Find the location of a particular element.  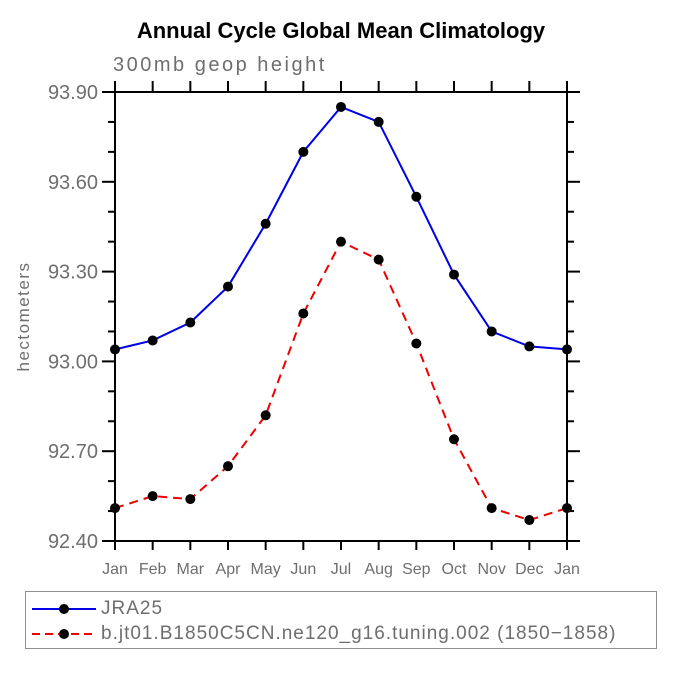

y-tick-label: 92.70 is located at coordinates (73, 452).